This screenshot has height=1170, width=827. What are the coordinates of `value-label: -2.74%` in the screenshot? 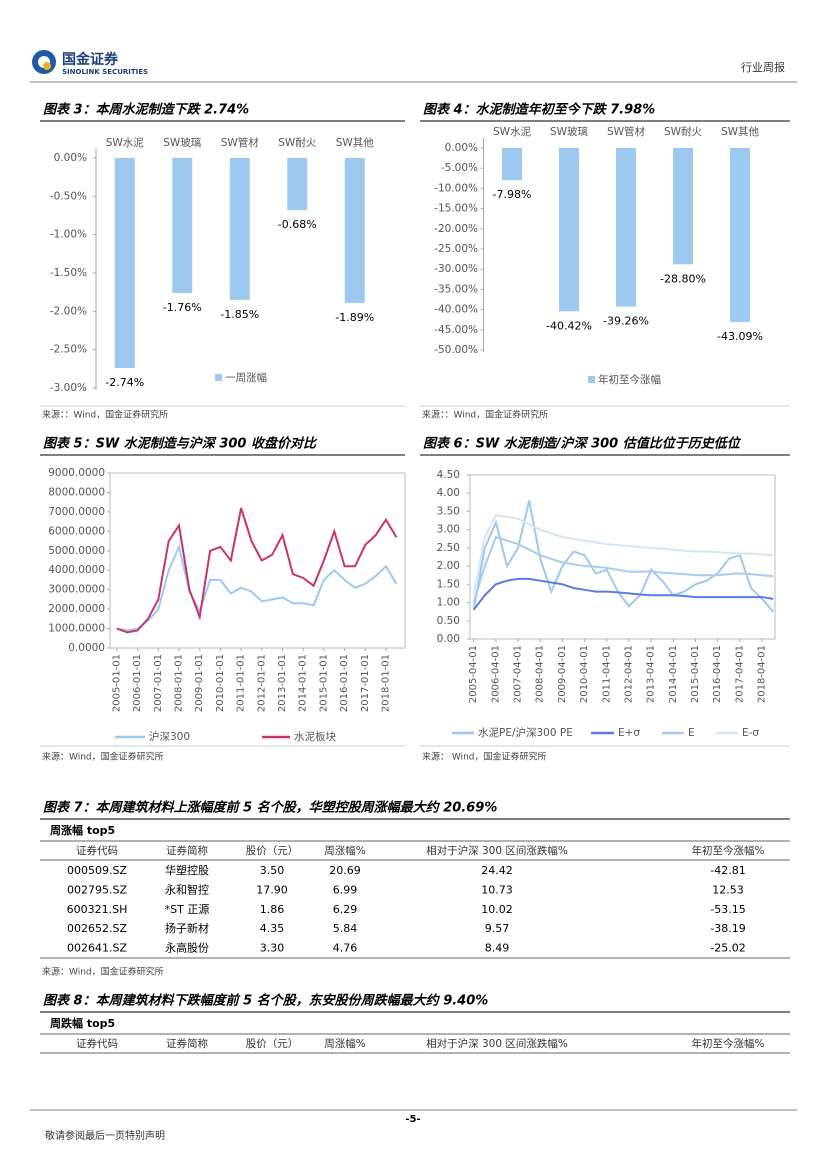 It's located at (124, 382).